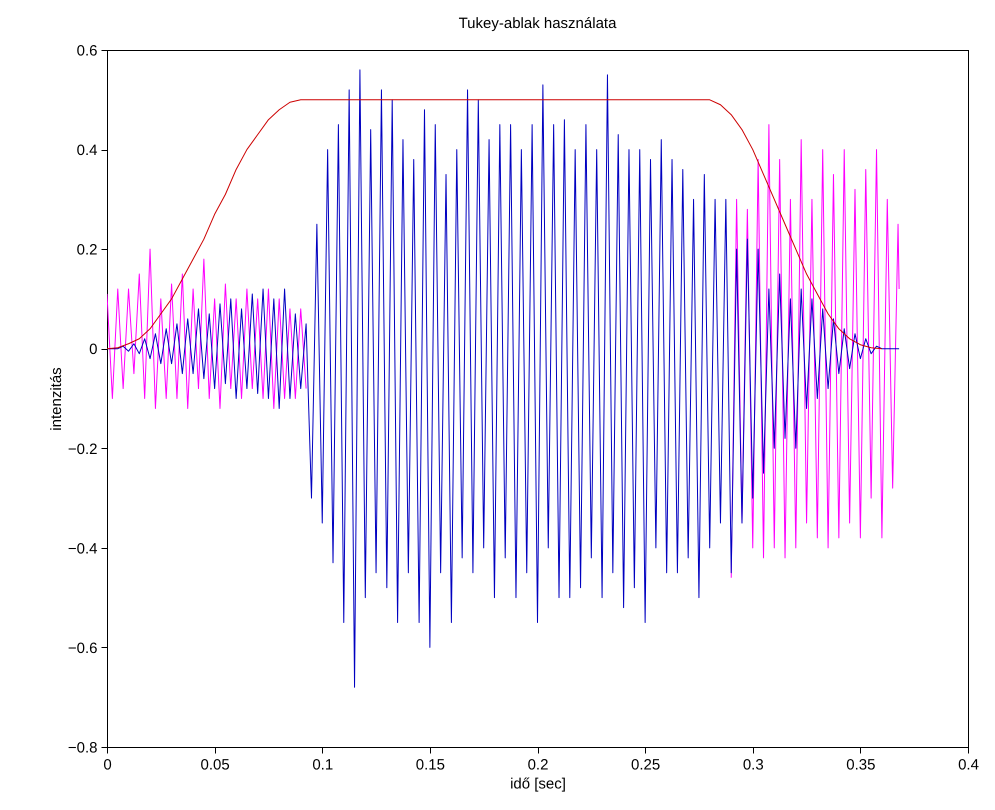  Describe the element at coordinates (87, 250) in the screenshot. I see `y-tick-label: 0.2` at that location.